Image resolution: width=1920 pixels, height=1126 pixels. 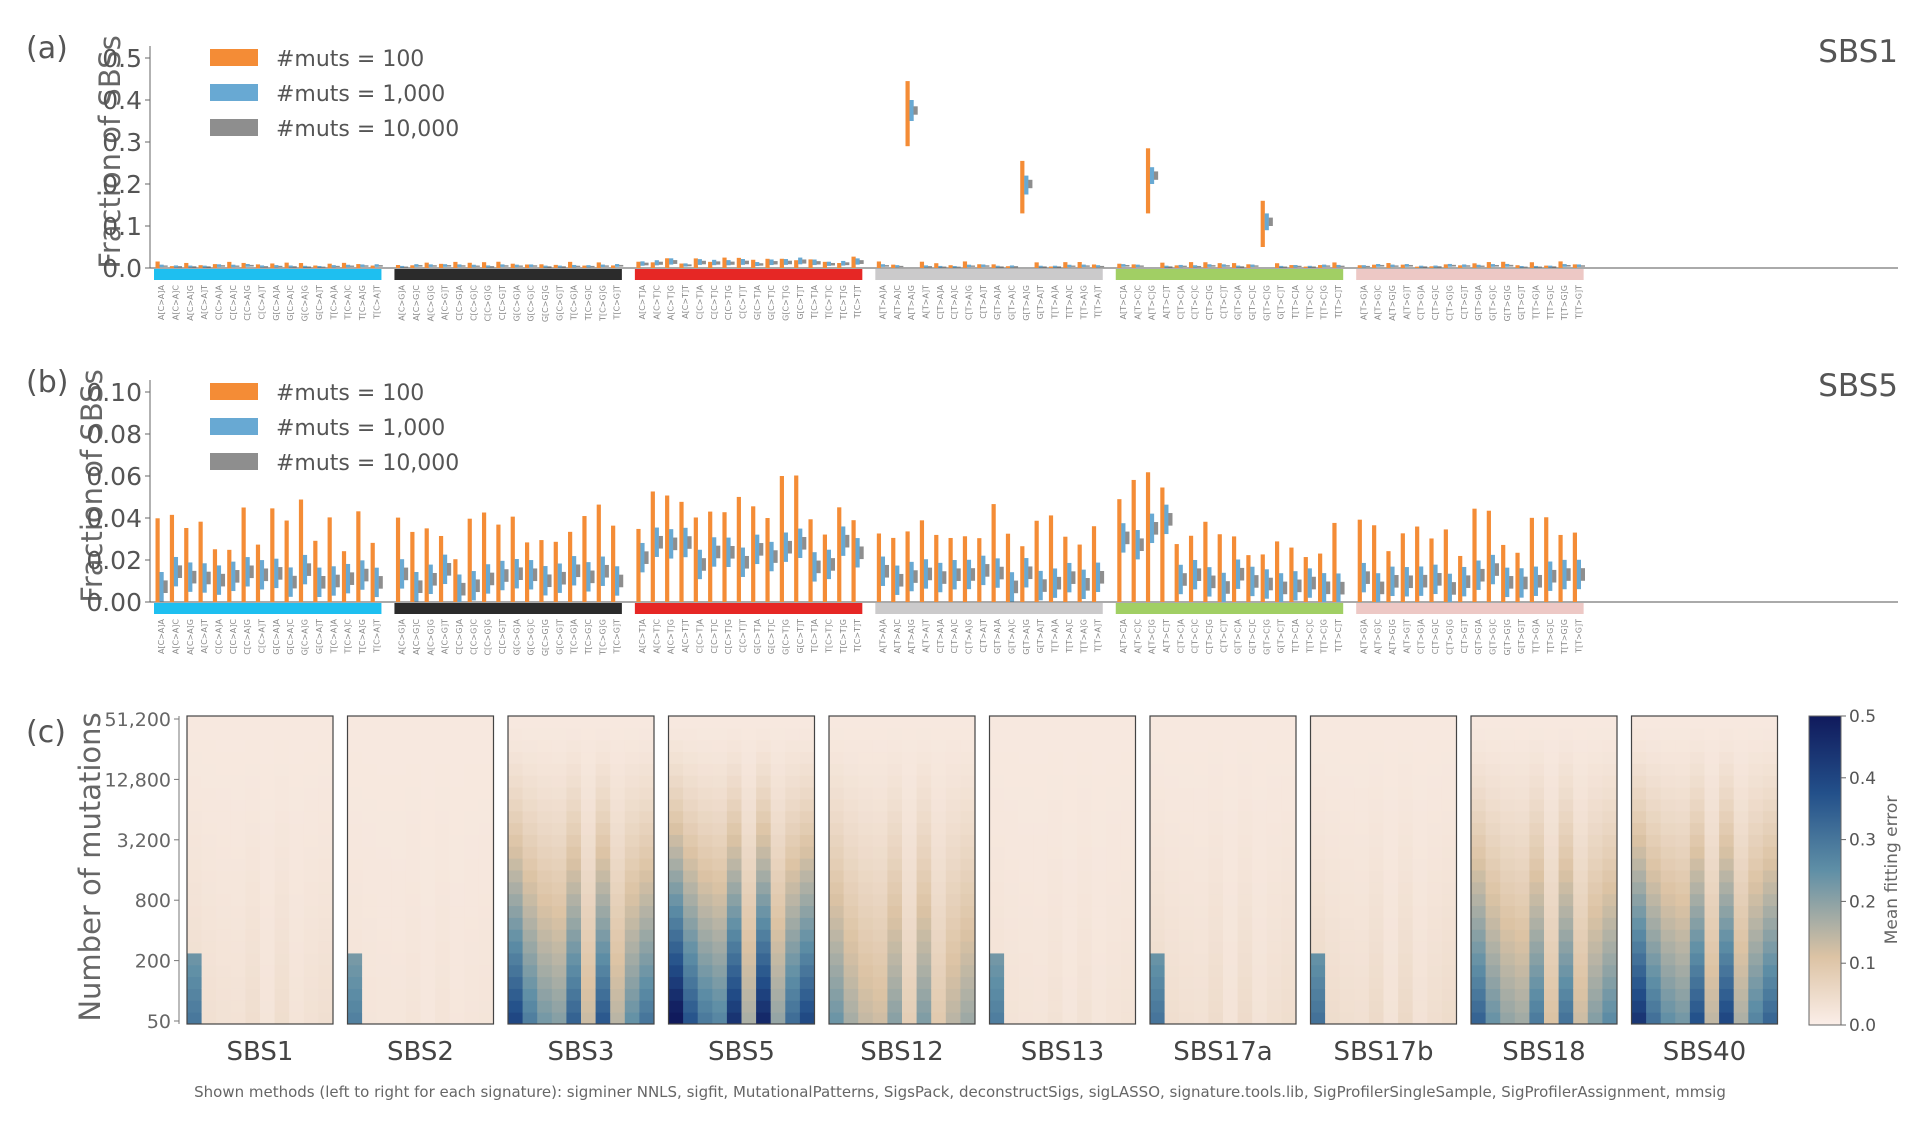 I want to click on category-label: C[C>A]C, so click(x=233, y=303).